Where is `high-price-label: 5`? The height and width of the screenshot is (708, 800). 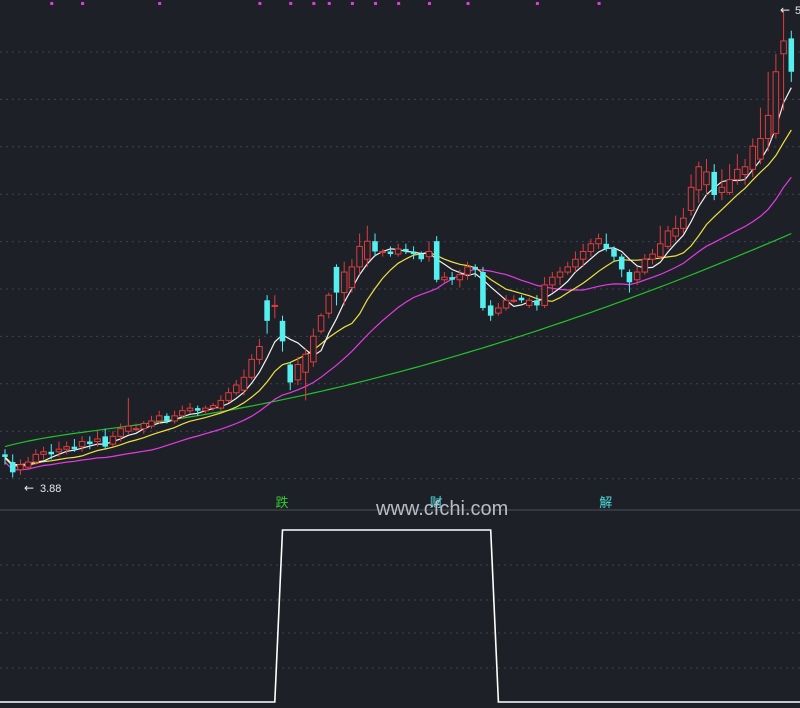 high-price-label: 5 is located at coordinates (797, 11).